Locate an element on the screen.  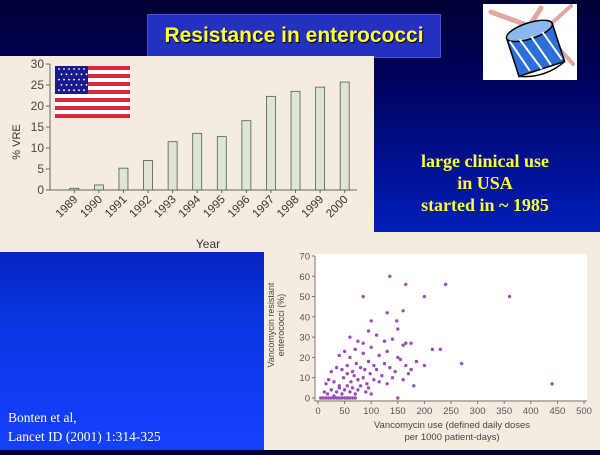
bar-y-tick-label: 30 is located at coordinates (38, 64).